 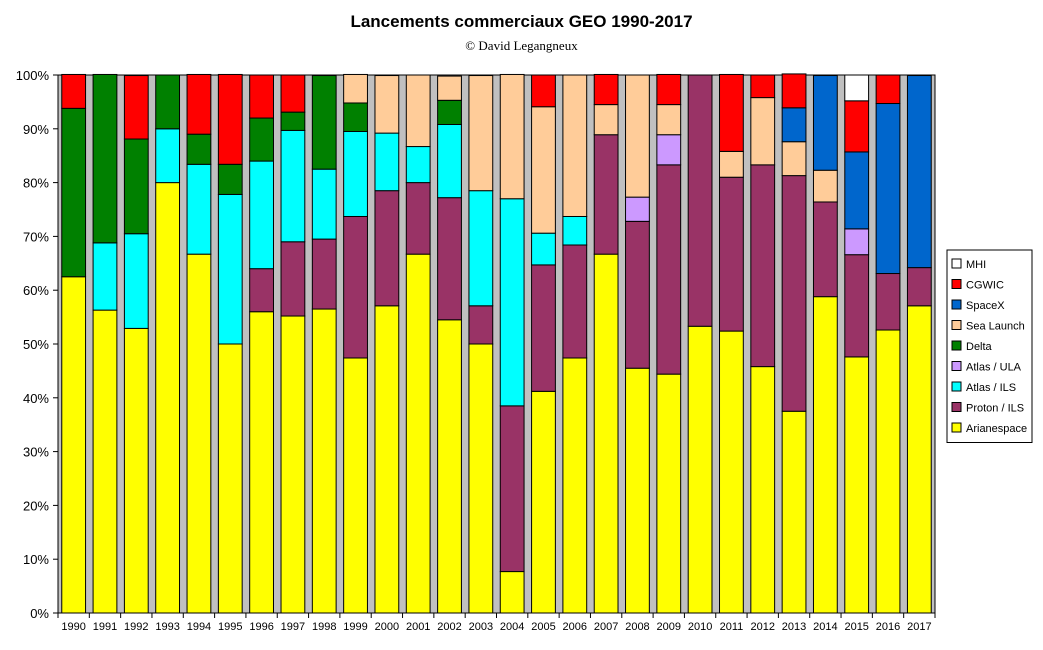 I want to click on y-tick-label: 0%, so click(x=39, y=613).